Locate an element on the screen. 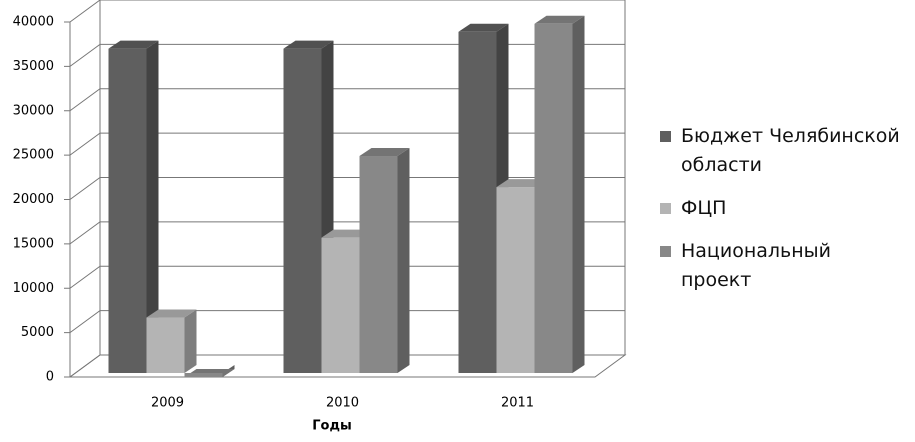 The image size is (915, 442). x-axis-title: Годы is located at coordinates (331, 426).